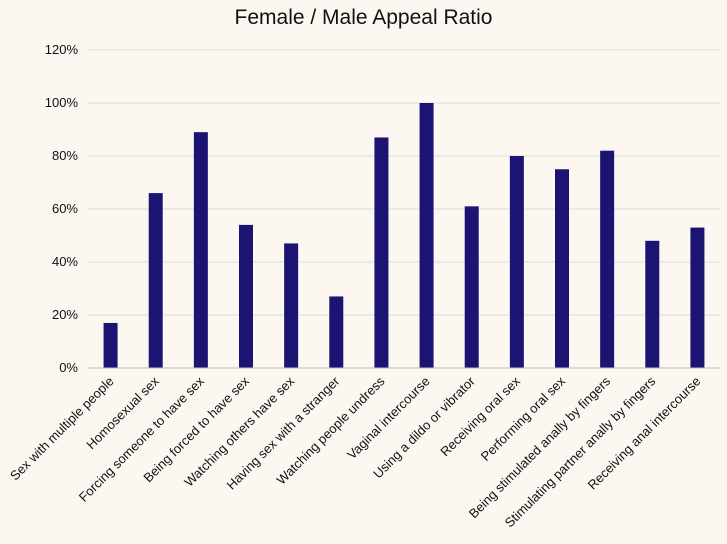 This screenshot has width=727, height=544. What do you see at coordinates (62, 102) in the screenshot?
I see `y-tick-label: 100%` at bounding box center [62, 102].